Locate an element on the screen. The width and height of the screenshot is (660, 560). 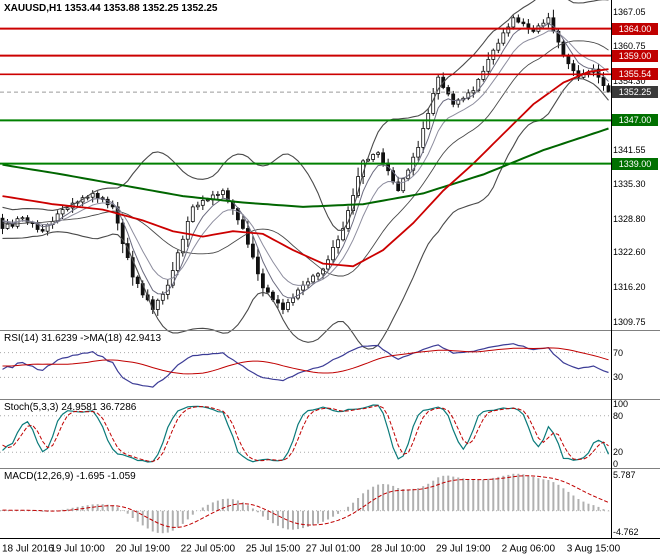
rsi-axis-label: 30 is located at coordinates (618, 377).